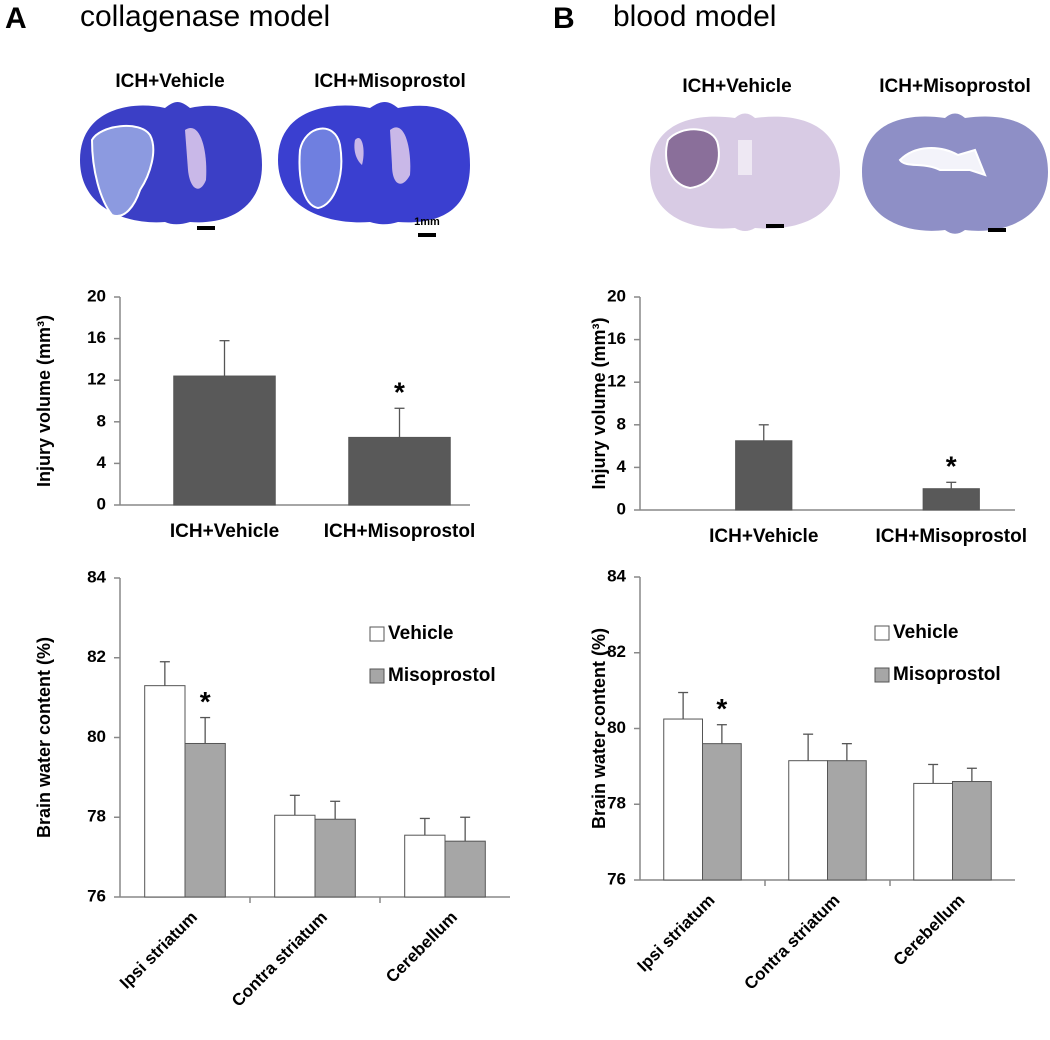  What do you see at coordinates (564, 18) in the screenshot?
I see `panel-letter: B` at bounding box center [564, 18].